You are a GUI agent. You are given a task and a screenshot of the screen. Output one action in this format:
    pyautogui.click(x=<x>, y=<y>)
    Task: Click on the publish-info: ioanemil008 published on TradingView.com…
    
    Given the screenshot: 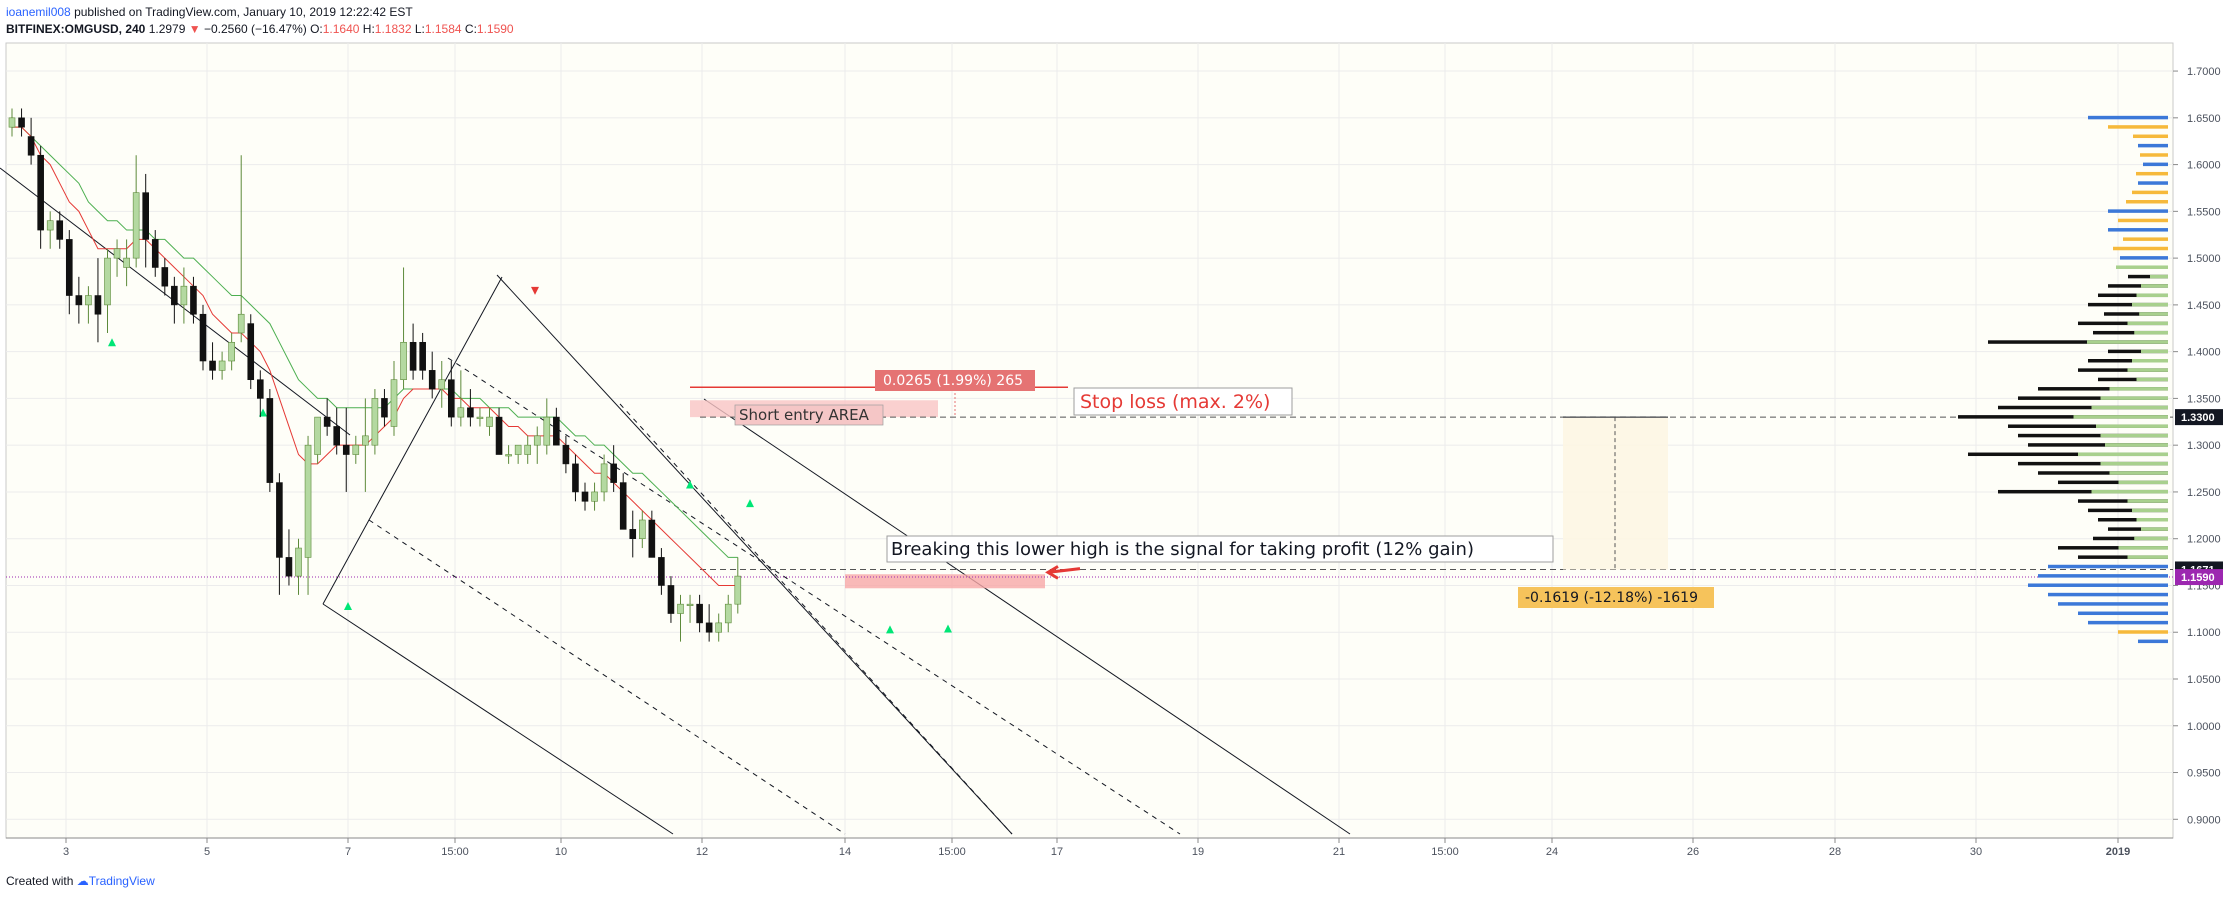 What is the action you would take?
    pyautogui.click(x=209, y=12)
    